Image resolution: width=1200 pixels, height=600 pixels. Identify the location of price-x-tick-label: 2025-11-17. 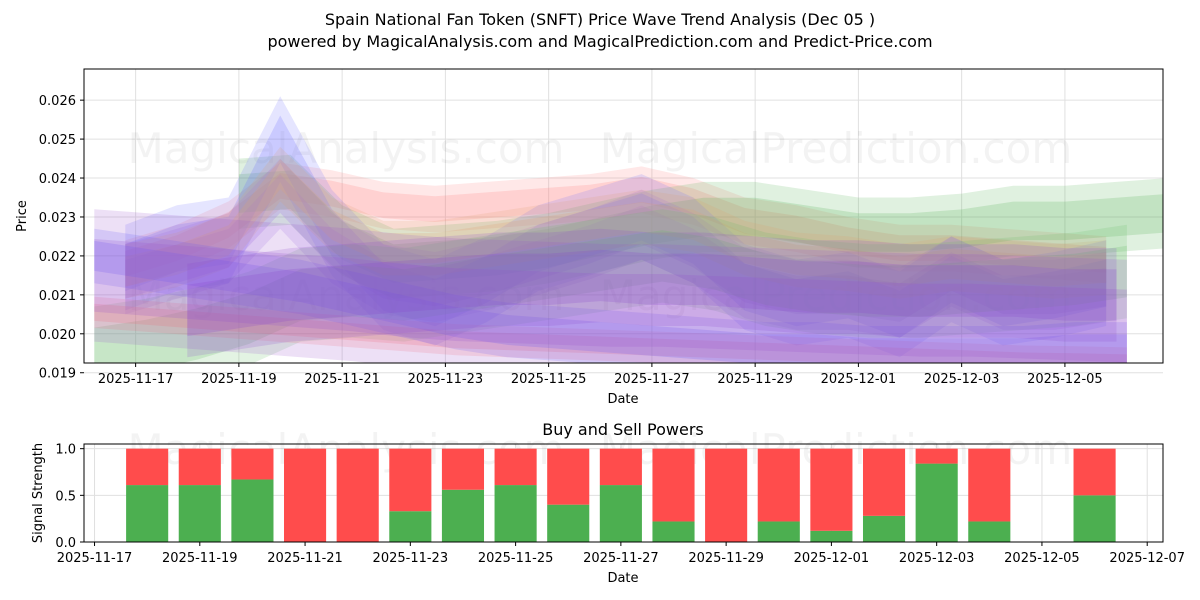
(136, 379).